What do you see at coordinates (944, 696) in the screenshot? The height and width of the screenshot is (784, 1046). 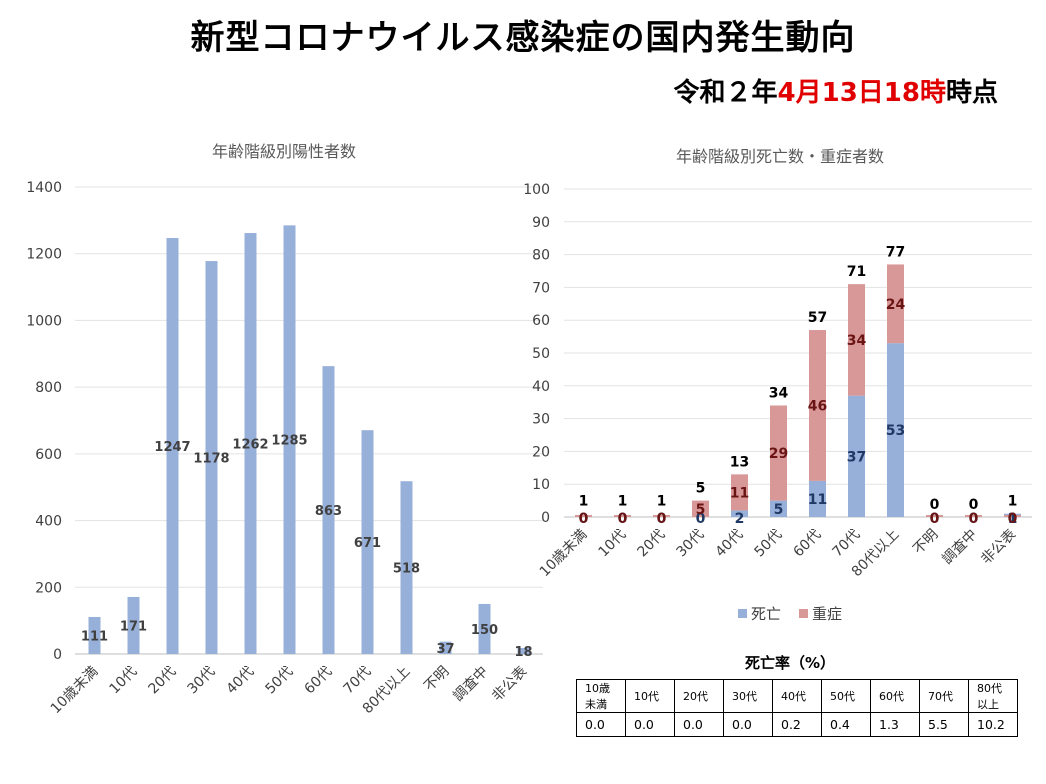 I see `rate-table-header-cell: 70代` at bounding box center [944, 696].